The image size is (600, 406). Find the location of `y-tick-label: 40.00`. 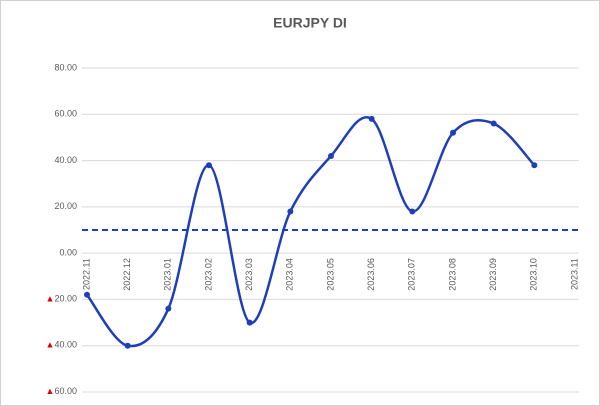

y-tick-label: 40.00 is located at coordinates (65, 160).